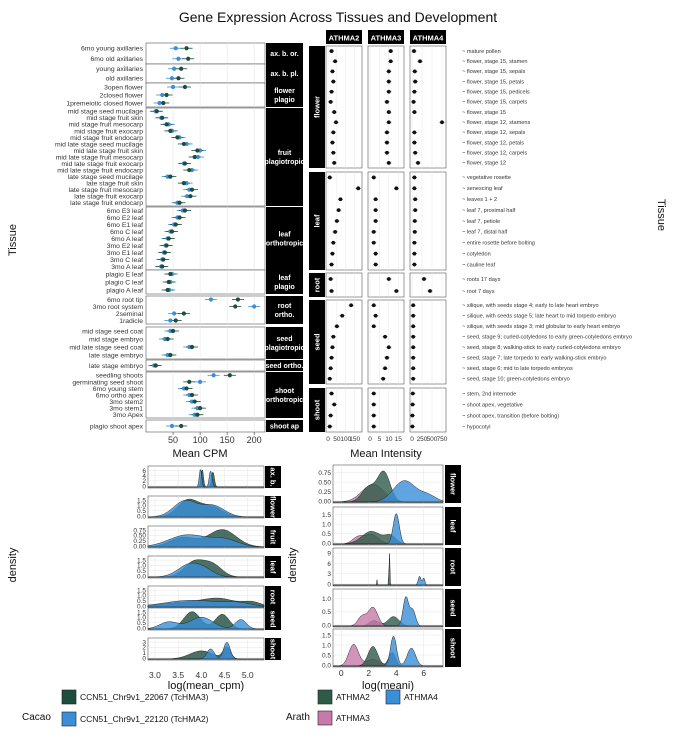  I want to click on legend-title-cacao: Cacao, so click(36, 717).